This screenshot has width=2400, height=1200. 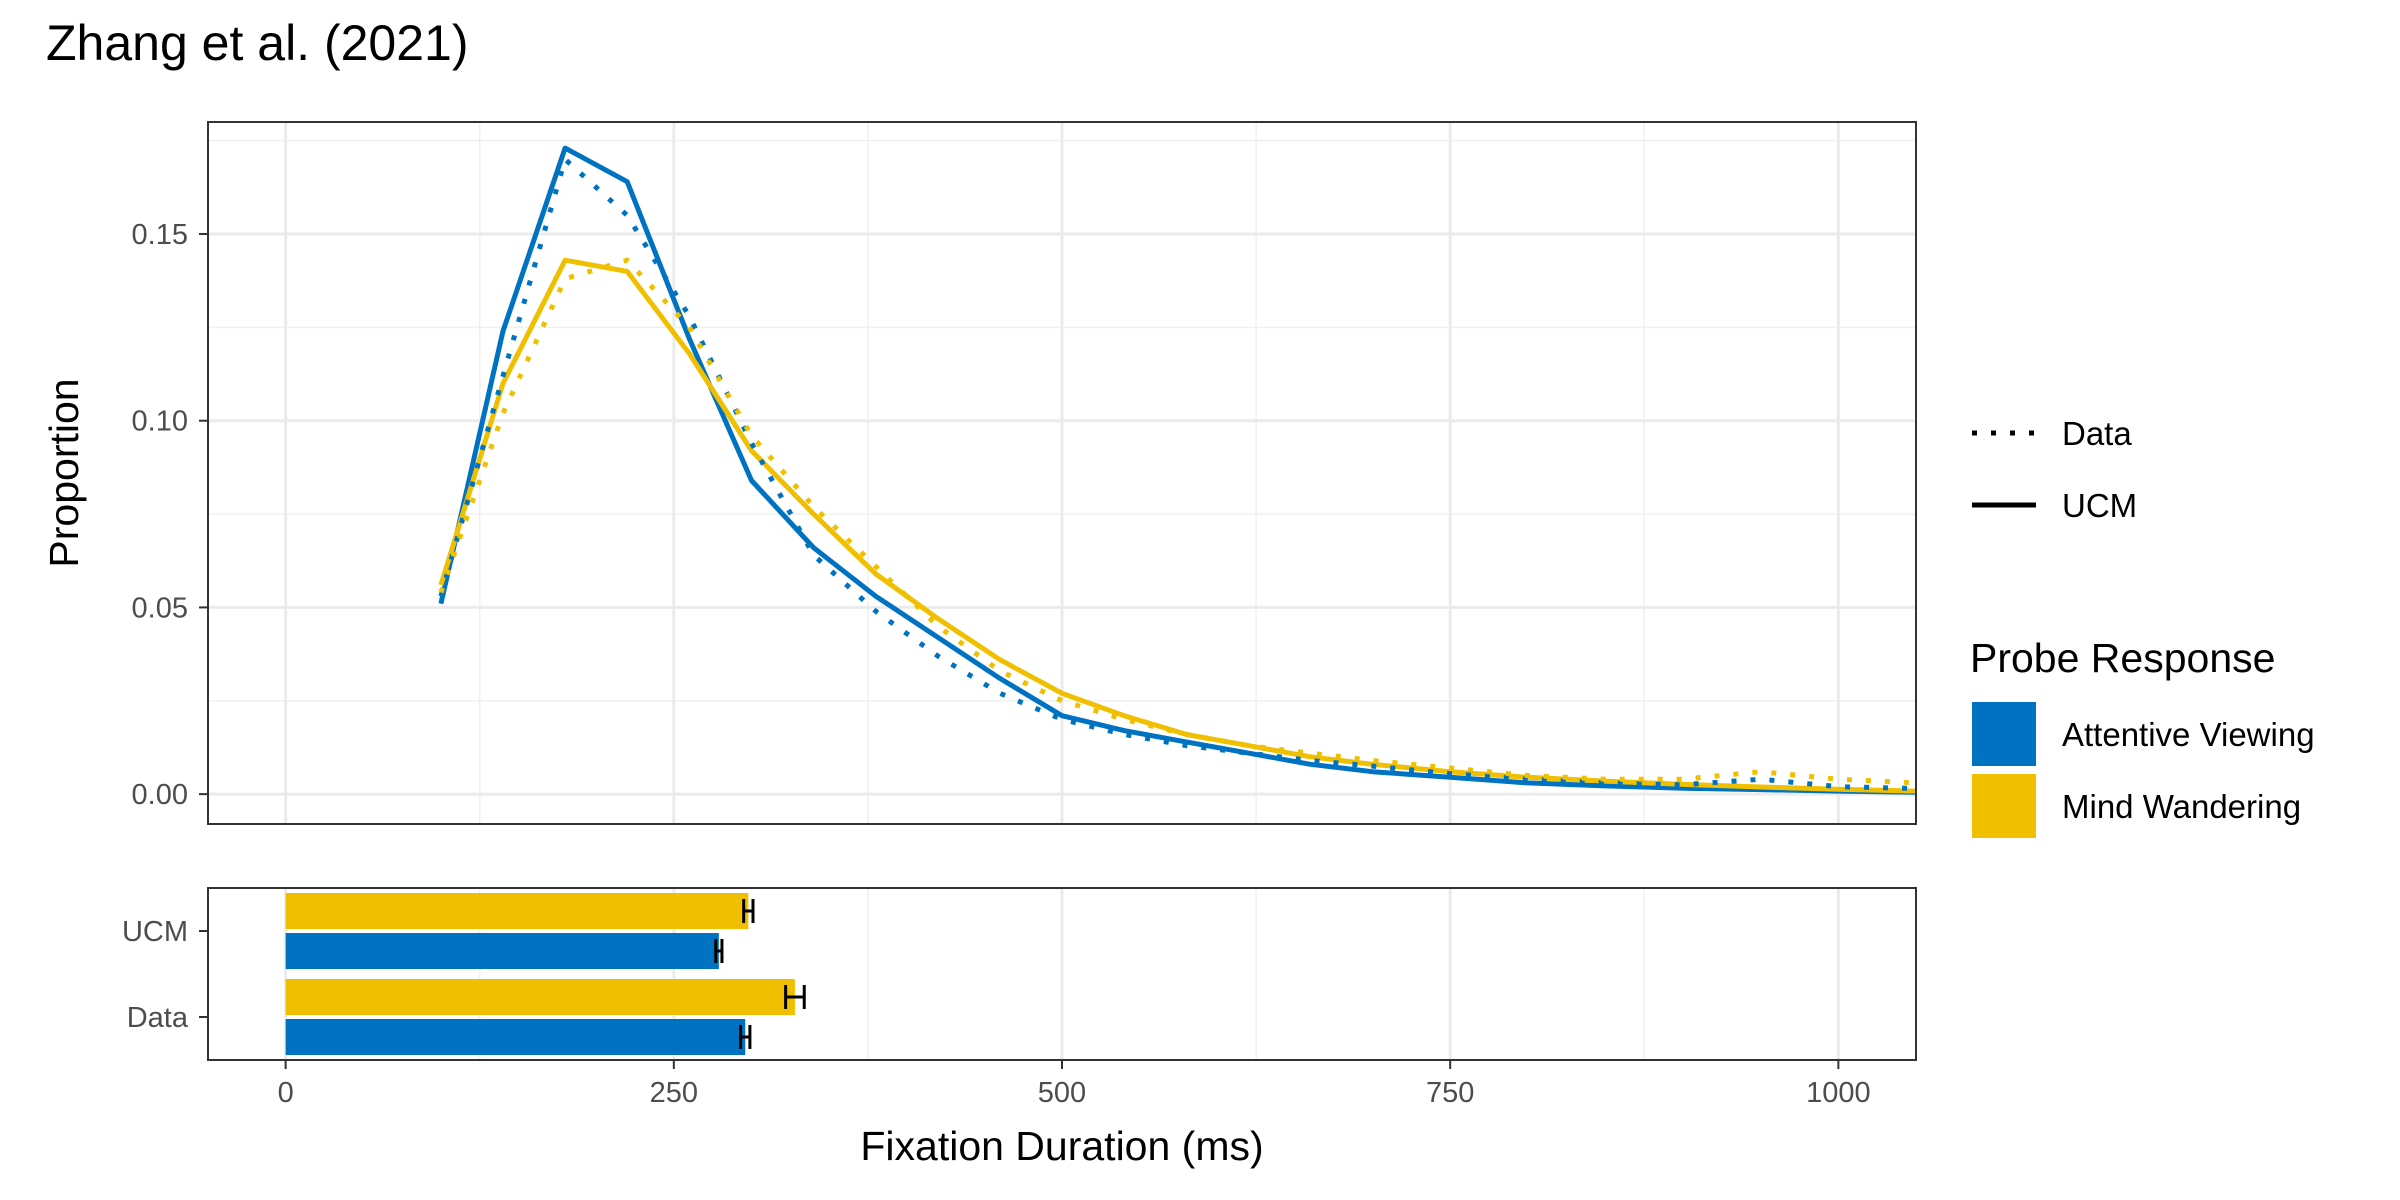 I want to click on y-axis-title: Proportion, so click(x=64, y=472).